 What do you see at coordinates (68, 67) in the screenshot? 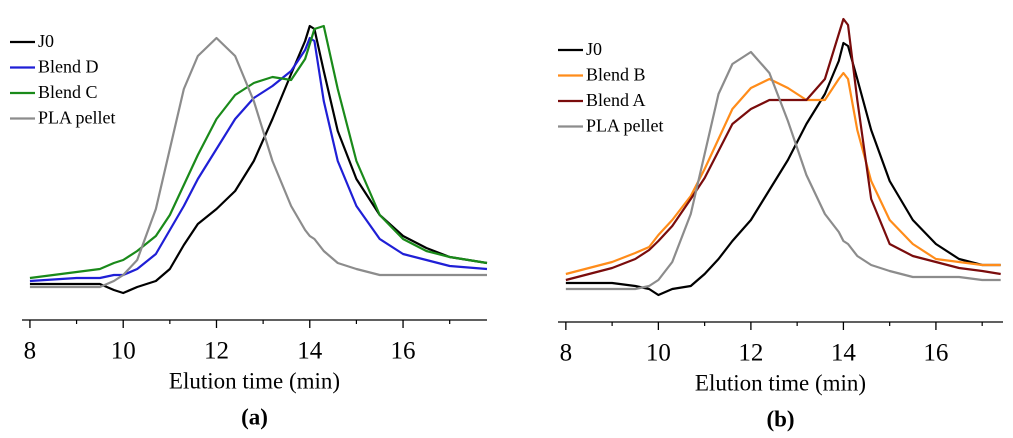
I see `legend-label: Blend D` at bounding box center [68, 67].